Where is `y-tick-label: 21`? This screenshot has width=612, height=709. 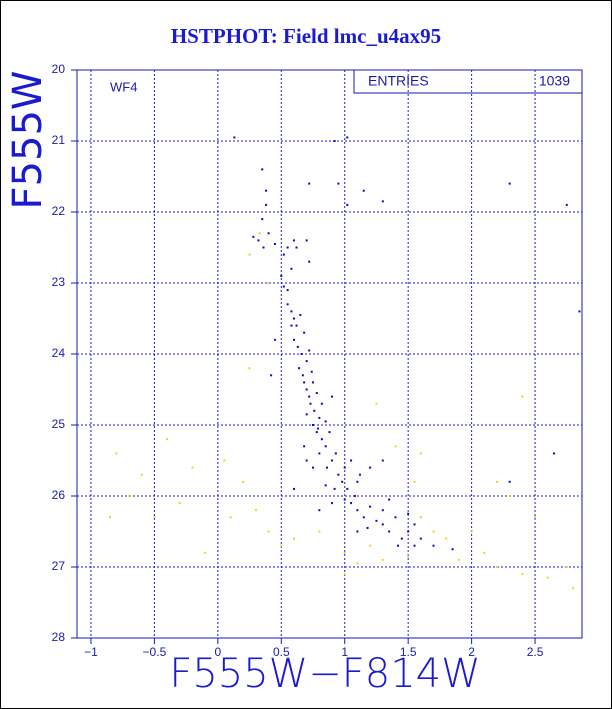
y-tick-label: 21 is located at coordinates (59, 140).